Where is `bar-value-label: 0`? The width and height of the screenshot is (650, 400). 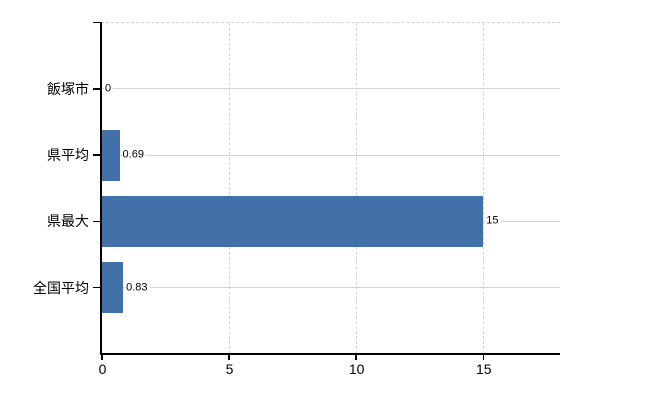
bar-value-label: 0 is located at coordinates (109, 89).